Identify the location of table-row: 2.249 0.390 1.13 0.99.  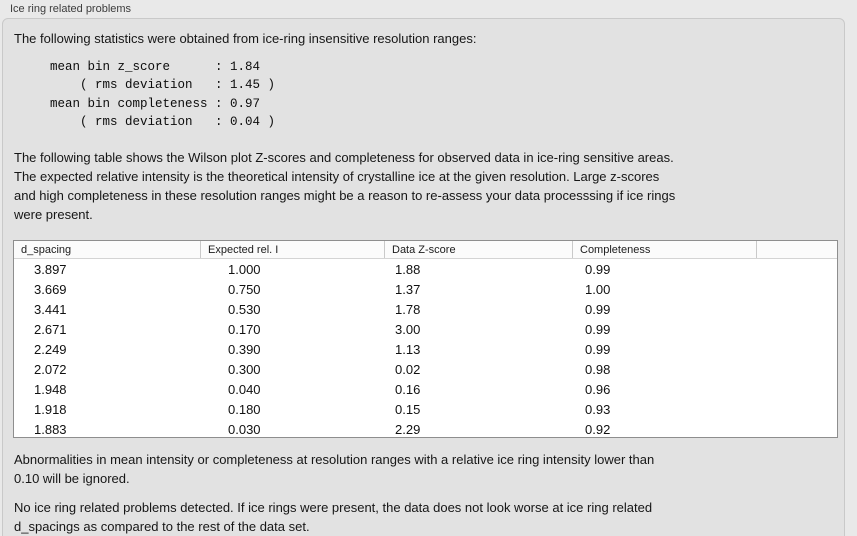
(425, 349).